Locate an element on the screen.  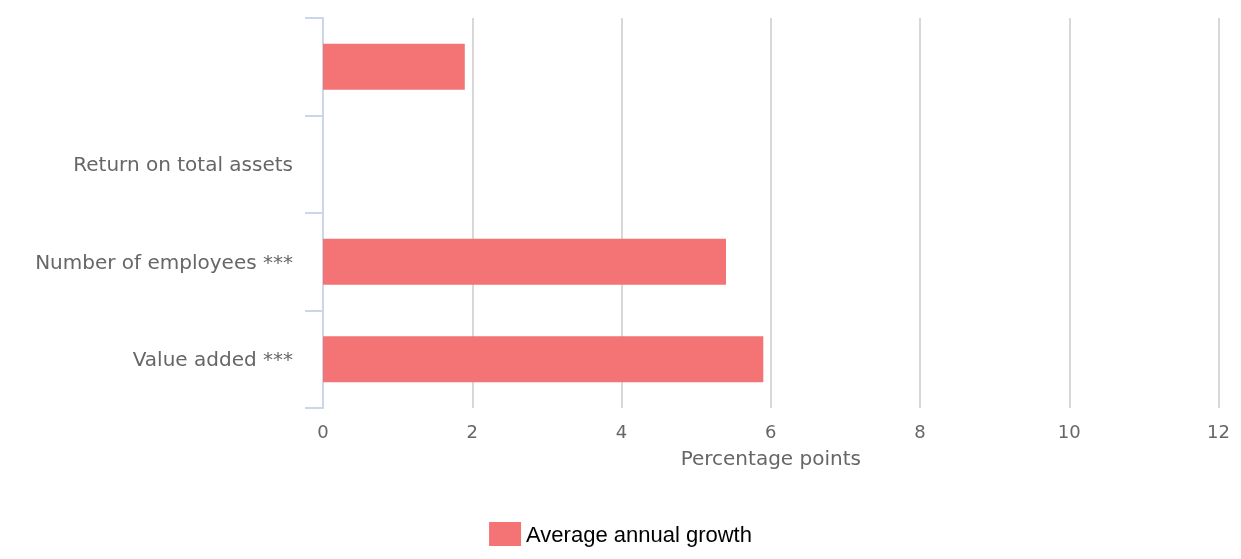
y-tick-label: Return on total assets is located at coordinates (183, 164).